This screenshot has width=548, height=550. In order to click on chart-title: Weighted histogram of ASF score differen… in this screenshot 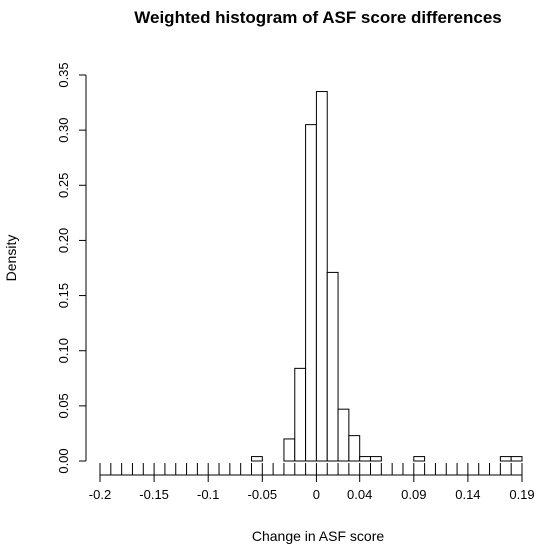, I will do `click(317, 17)`.